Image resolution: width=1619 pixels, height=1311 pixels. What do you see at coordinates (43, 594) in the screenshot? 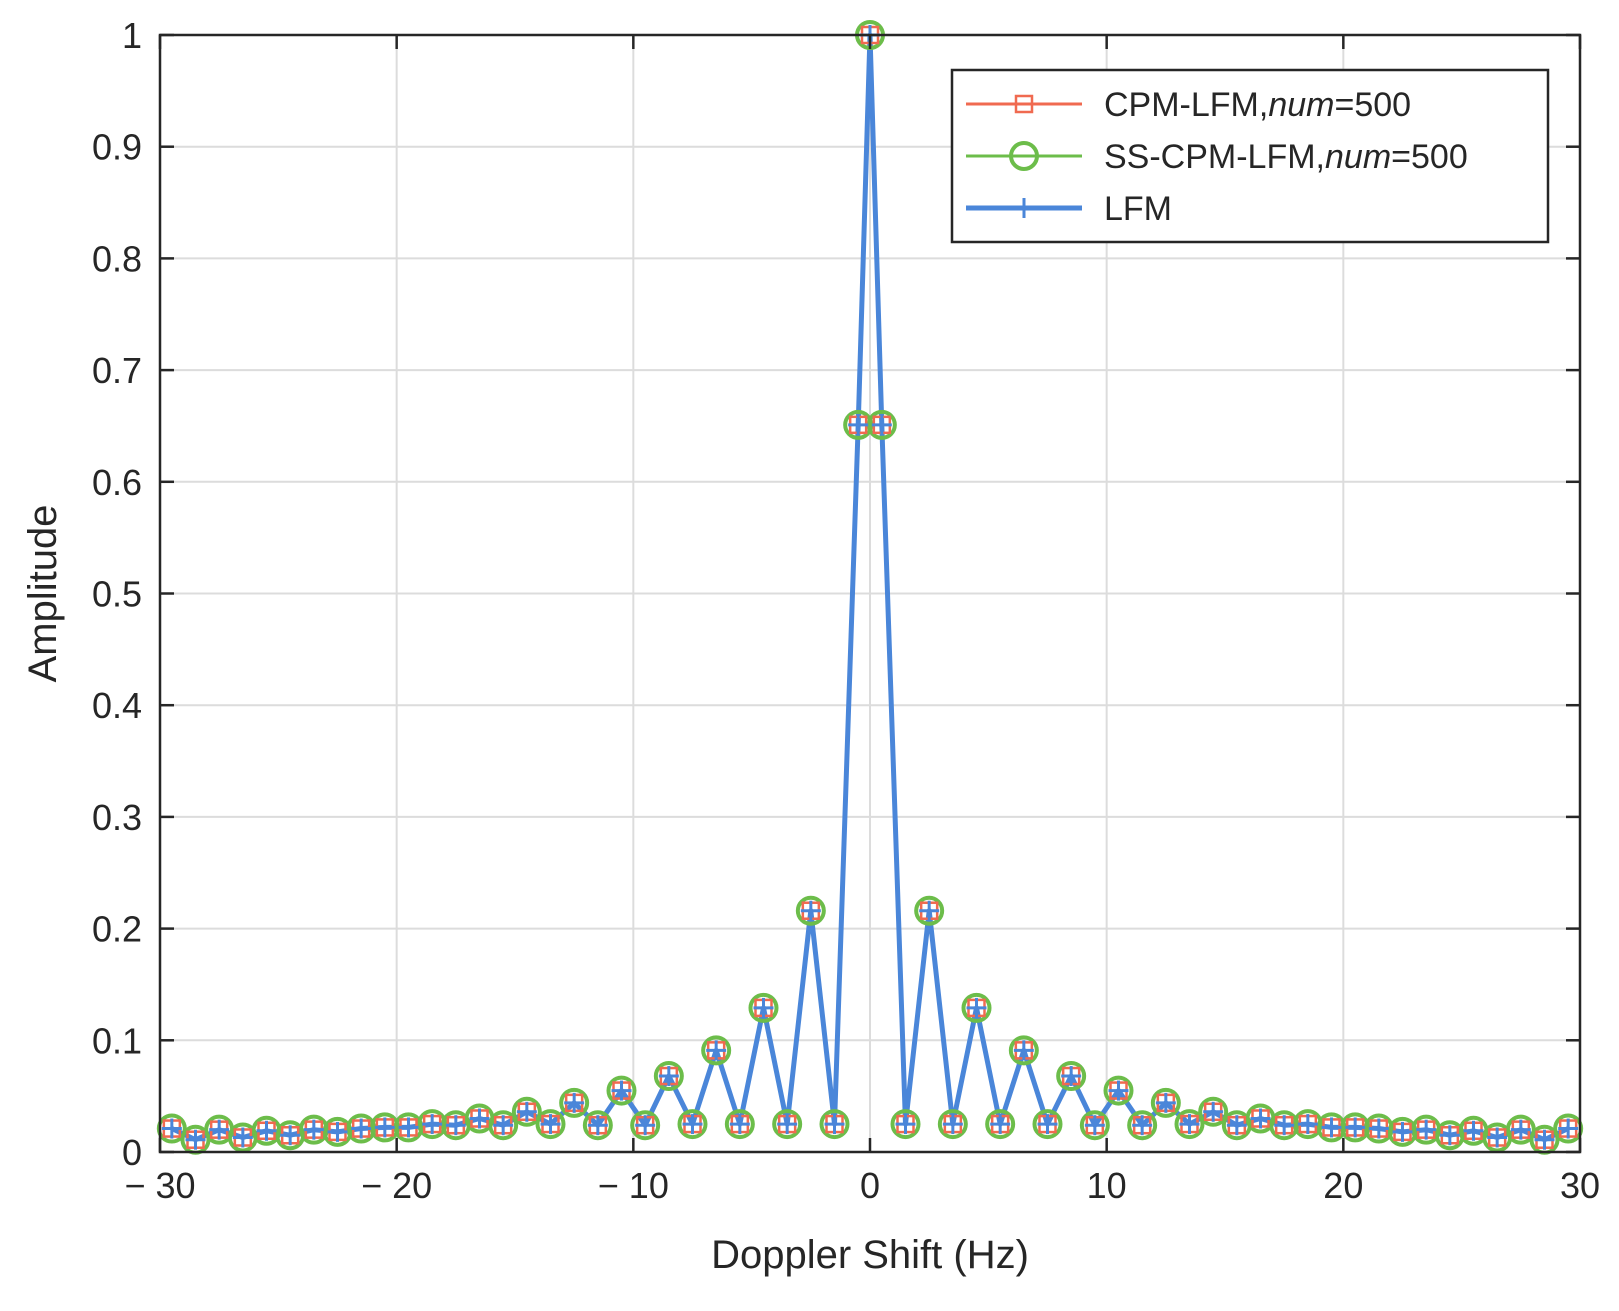
I see `y-axis-title: Amplitude` at bounding box center [43, 594].